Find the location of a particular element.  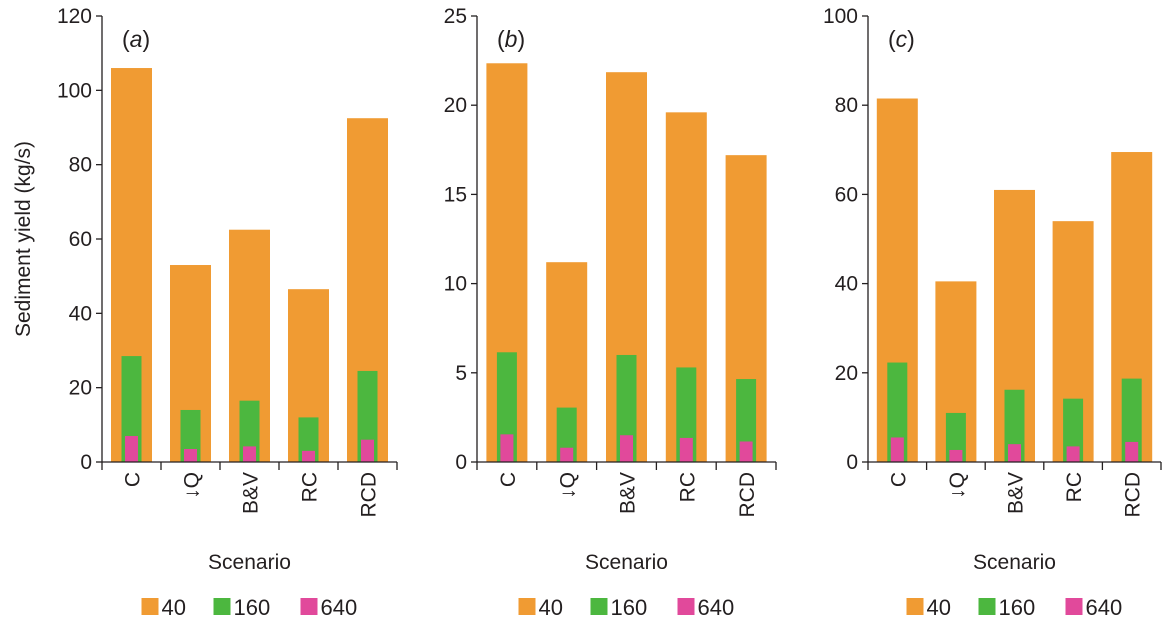

y-tick-label: 5 is located at coordinates (461, 373).